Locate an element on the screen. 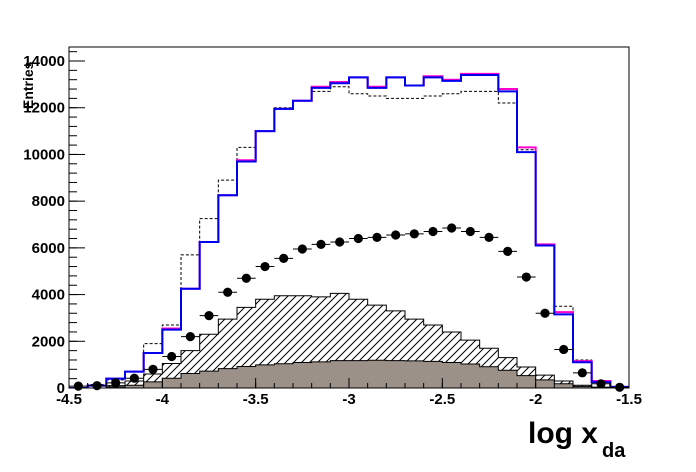 This screenshot has width=696, height=472. x-tick-label: -3.5 is located at coordinates (256, 399).